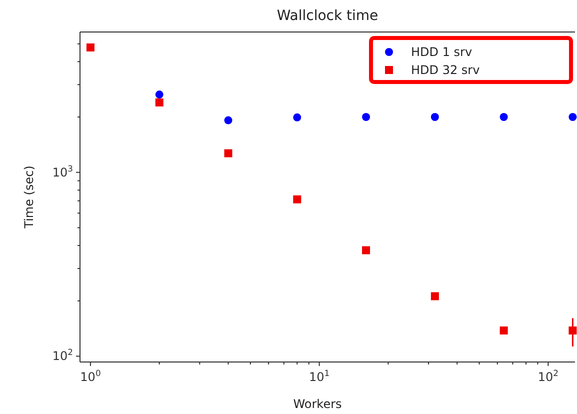 Image resolution: width=577 pixels, height=414 pixels. I want to click on x-tick-label: 10$^{1}$, so click(319, 376).